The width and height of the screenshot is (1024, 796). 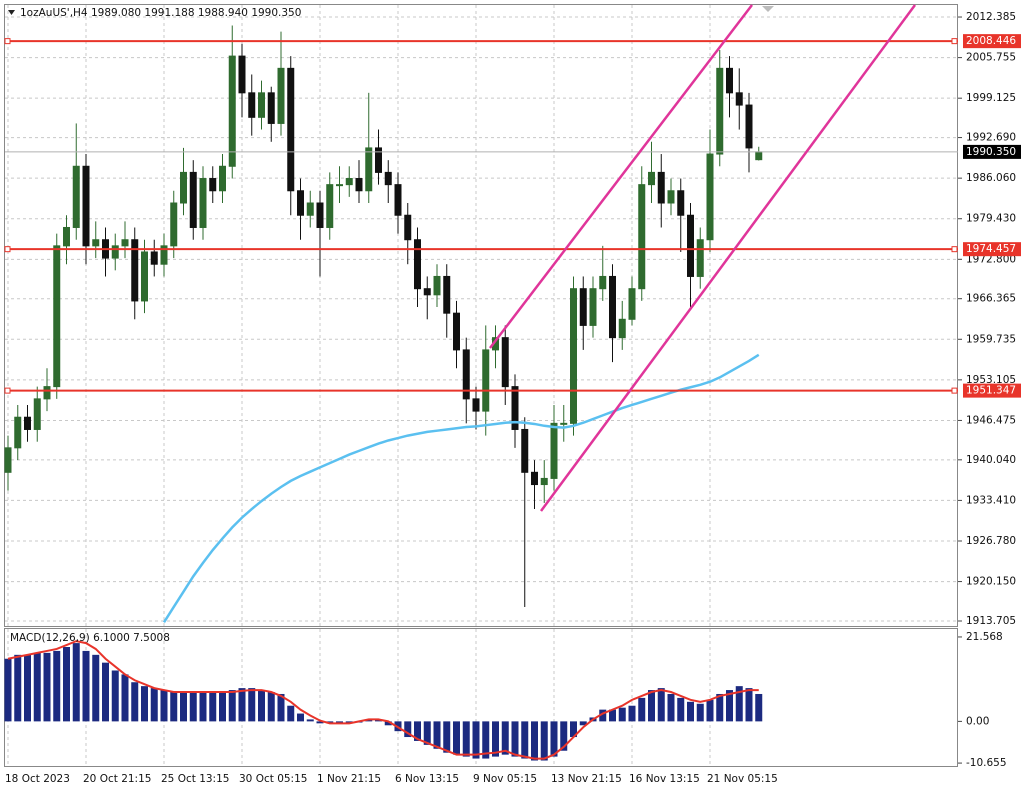 I want to click on level-label-box, so click(x=992, y=249).